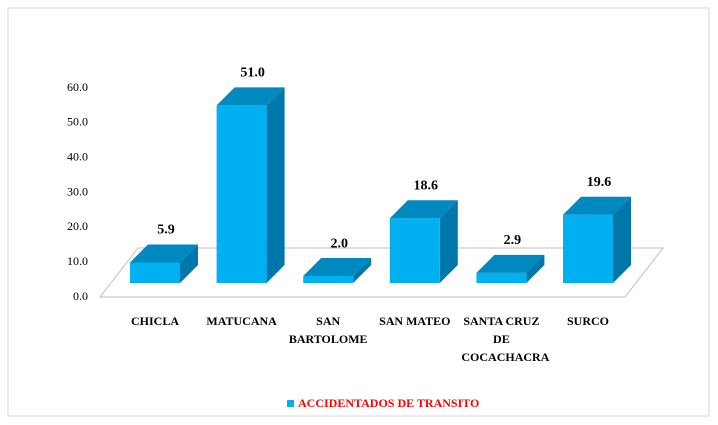  Describe the element at coordinates (339, 243) in the screenshot. I see `data-label: 2.0` at that location.